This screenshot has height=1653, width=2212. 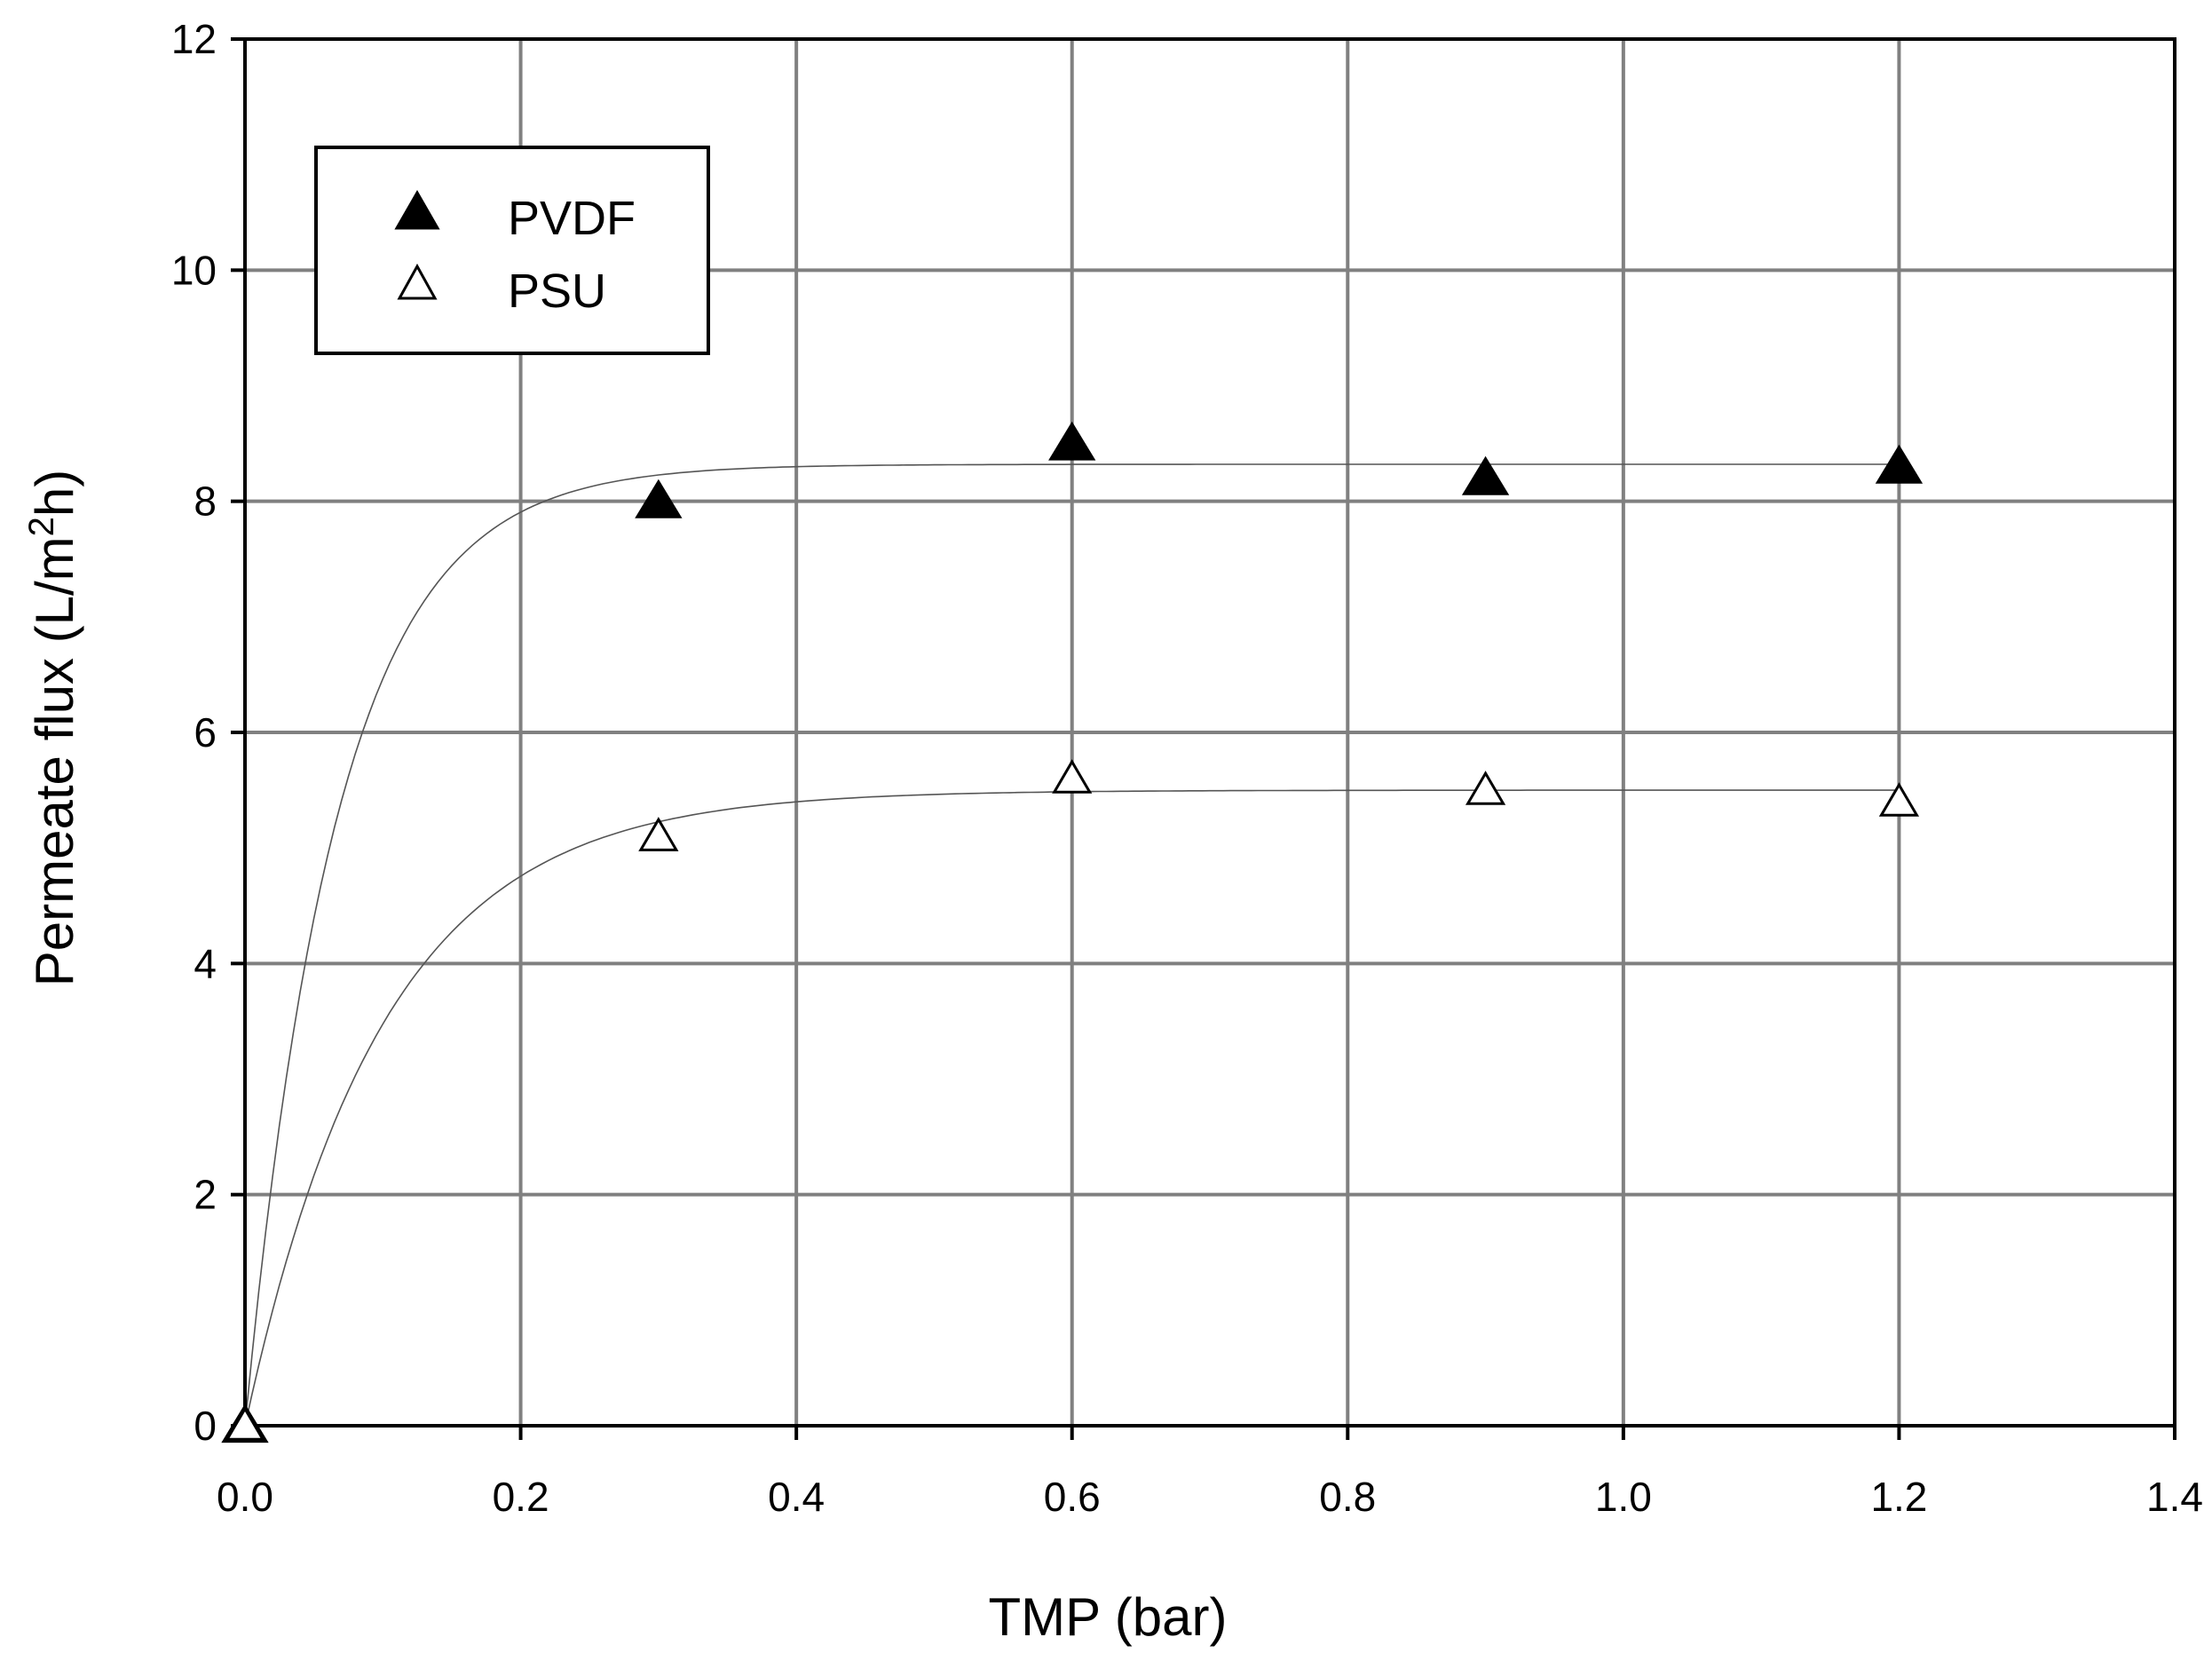 What do you see at coordinates (41, 526) in the screenshot?
I see `y-axis-title-superscript: 2` at bounding box center [41, 526].